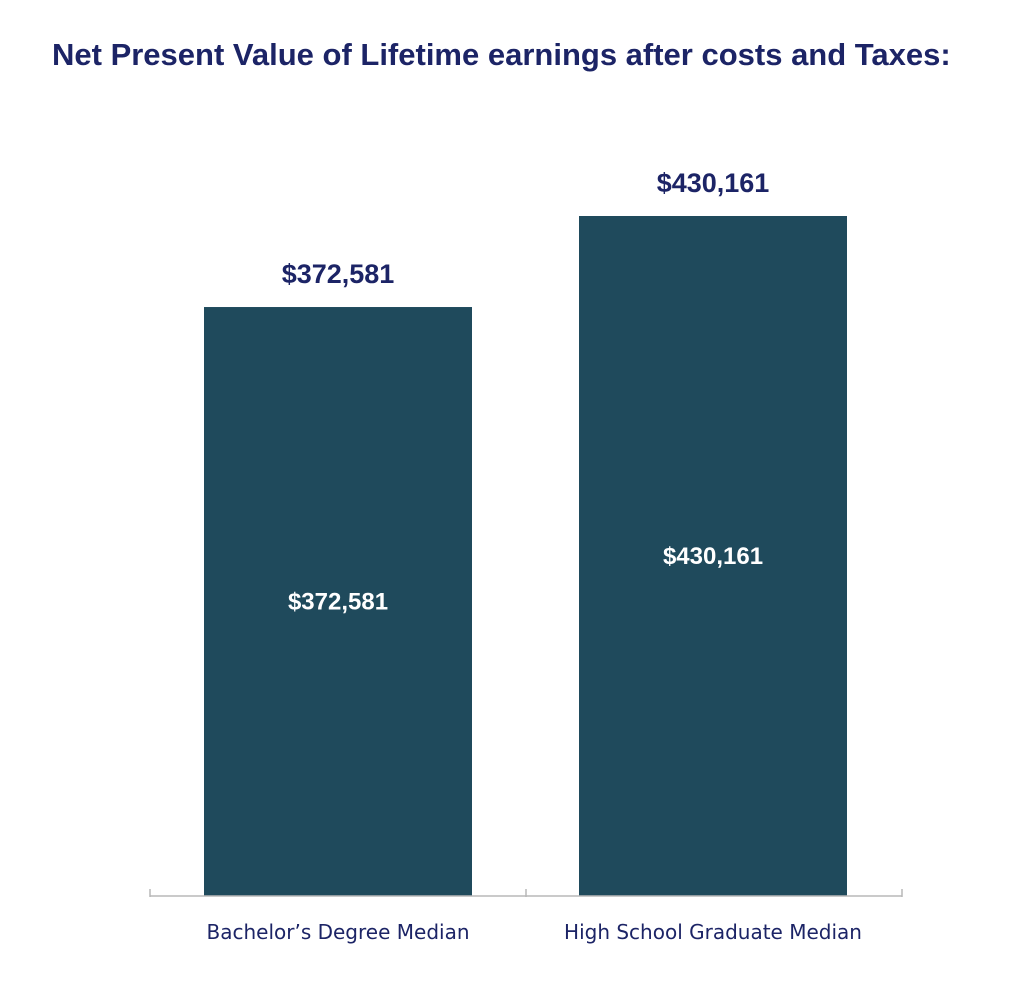 This screenshot has height=984, width=1024. Describe the element at coordinates (338, 274) in the screenshot. I see `bar-value-label-1: $372,581` at that location.